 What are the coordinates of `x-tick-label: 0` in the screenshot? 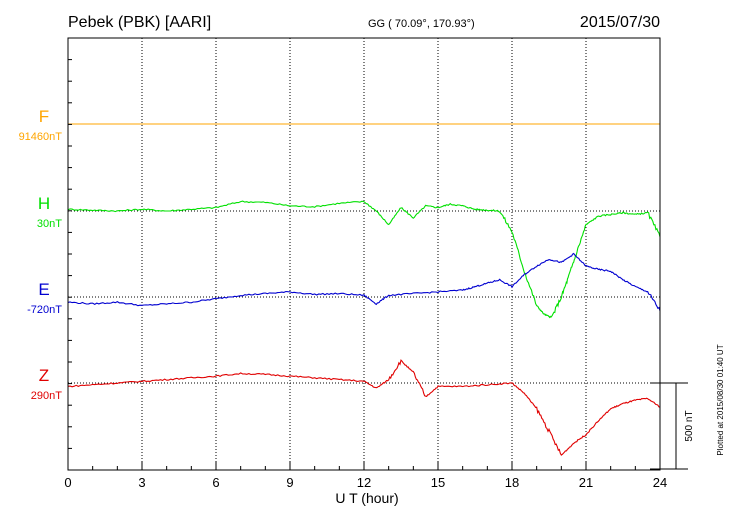 It's located at (67, 482).